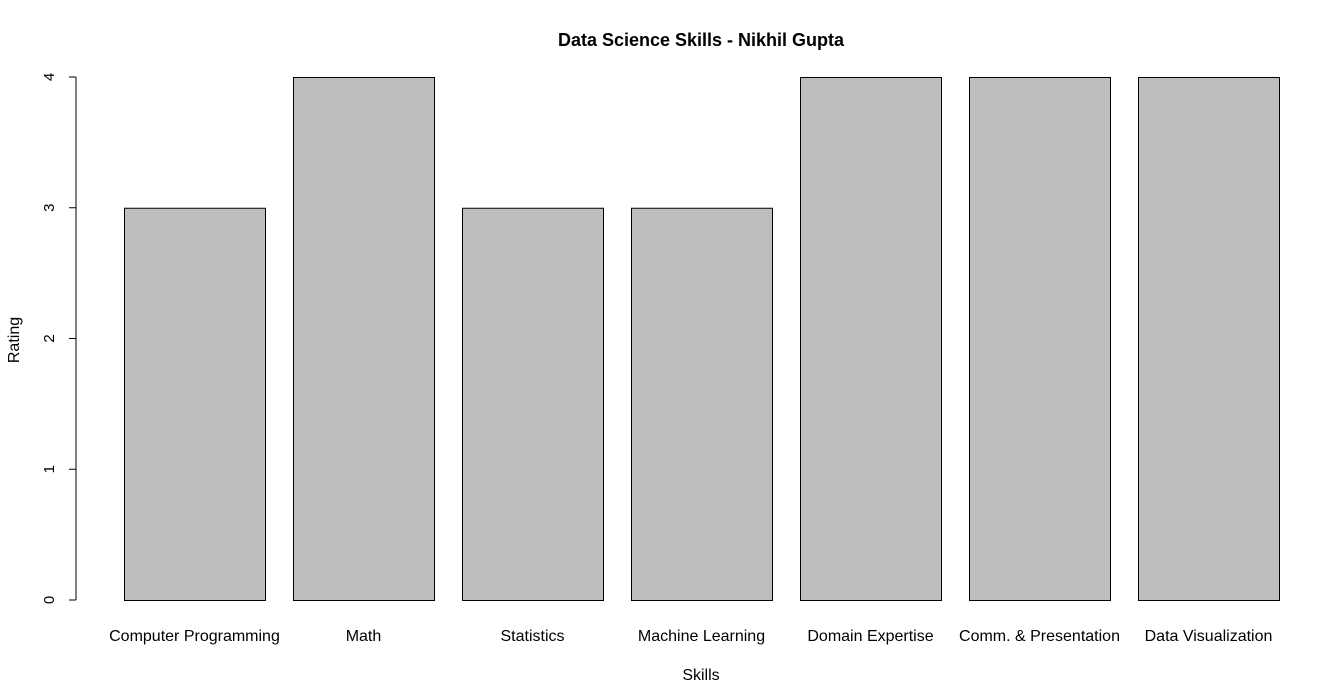 The image size is (1338, 693). What do you see at coordinates (49, 469) in the screenshot?
I see `y-tick-label: 1` at bounding box center [49, 469].